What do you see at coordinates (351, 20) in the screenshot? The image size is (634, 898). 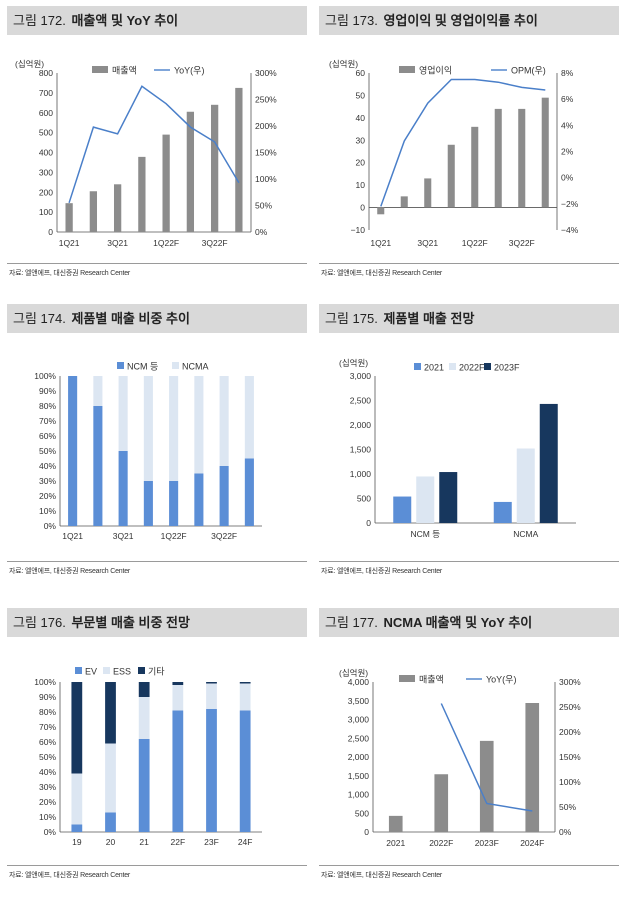 I see `figure-number: 그림 173.` at bounding box center [351, 20].